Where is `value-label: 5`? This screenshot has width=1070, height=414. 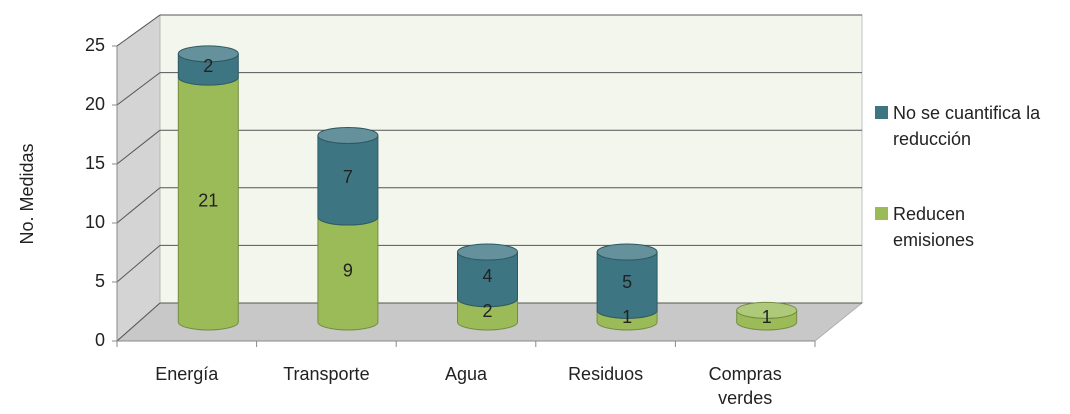 value-label: 5 is located at coordinates (627, 282).